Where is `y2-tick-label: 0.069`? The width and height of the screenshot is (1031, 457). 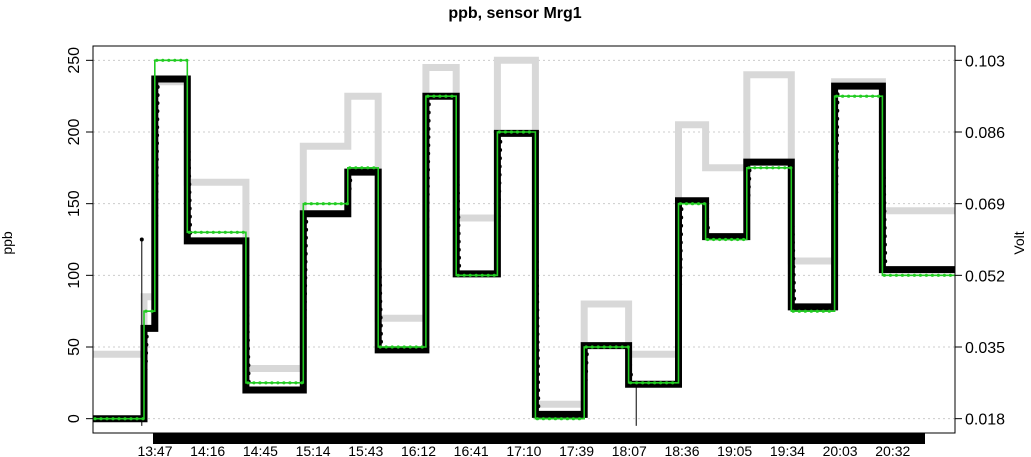
y2-tick-label: 0.069 is located at coordinates (985, 205).